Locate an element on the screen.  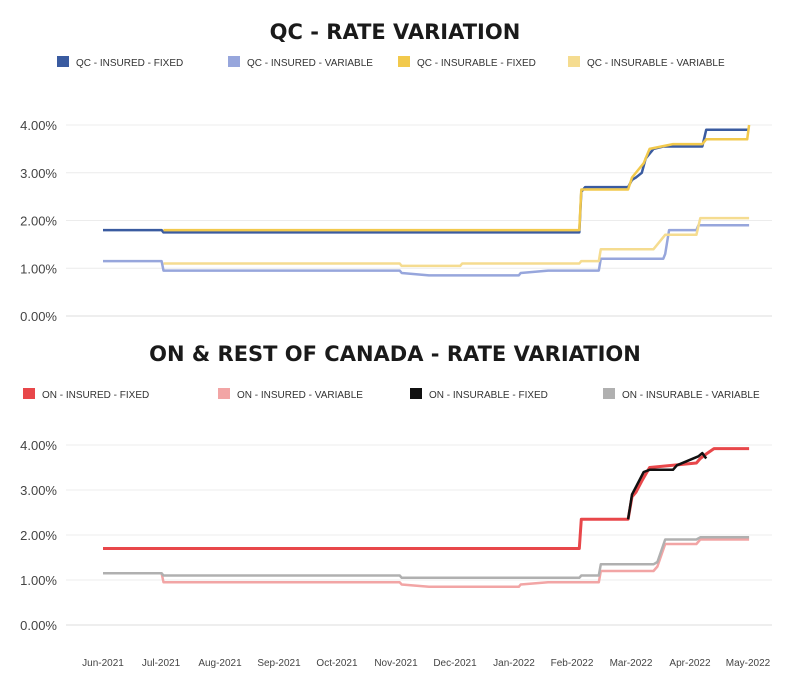
x-tick-label: Sep-2021 is located at coordinates (279, 663).